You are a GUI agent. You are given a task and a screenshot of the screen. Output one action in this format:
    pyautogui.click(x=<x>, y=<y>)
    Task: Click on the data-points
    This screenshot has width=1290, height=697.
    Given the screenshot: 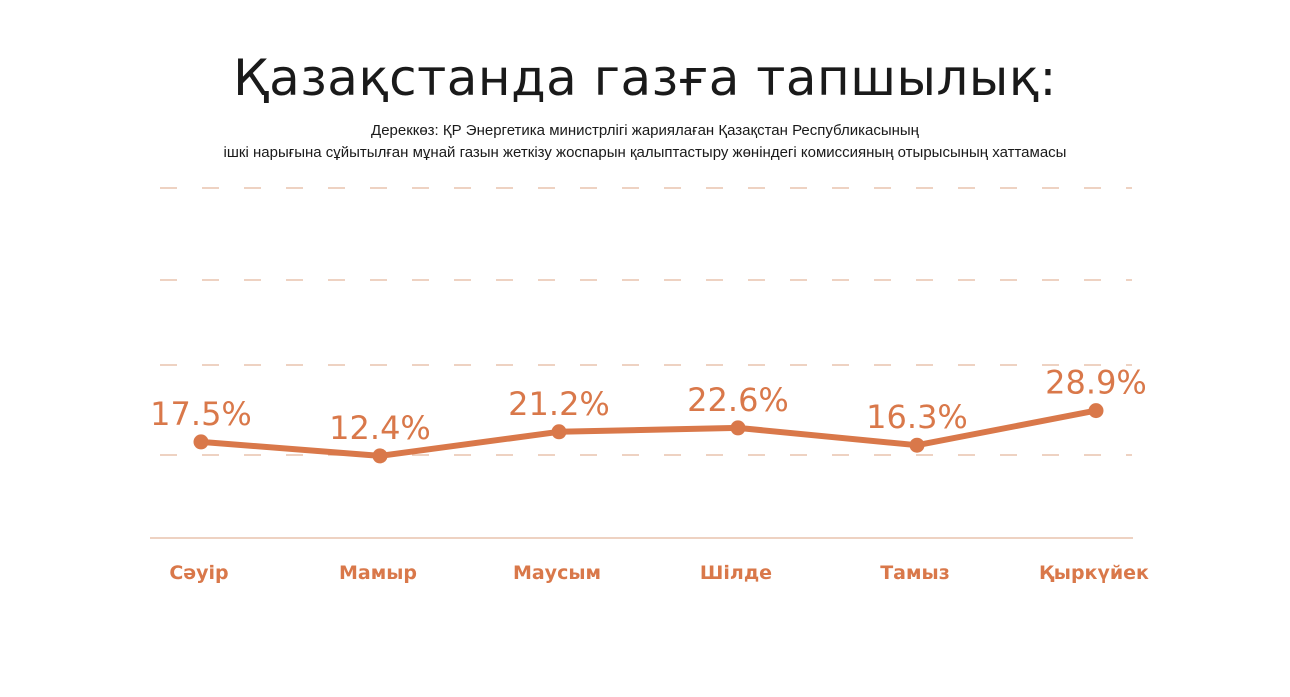 What is the action you would take?
    pyautogui.click(x=648, y=433)
    